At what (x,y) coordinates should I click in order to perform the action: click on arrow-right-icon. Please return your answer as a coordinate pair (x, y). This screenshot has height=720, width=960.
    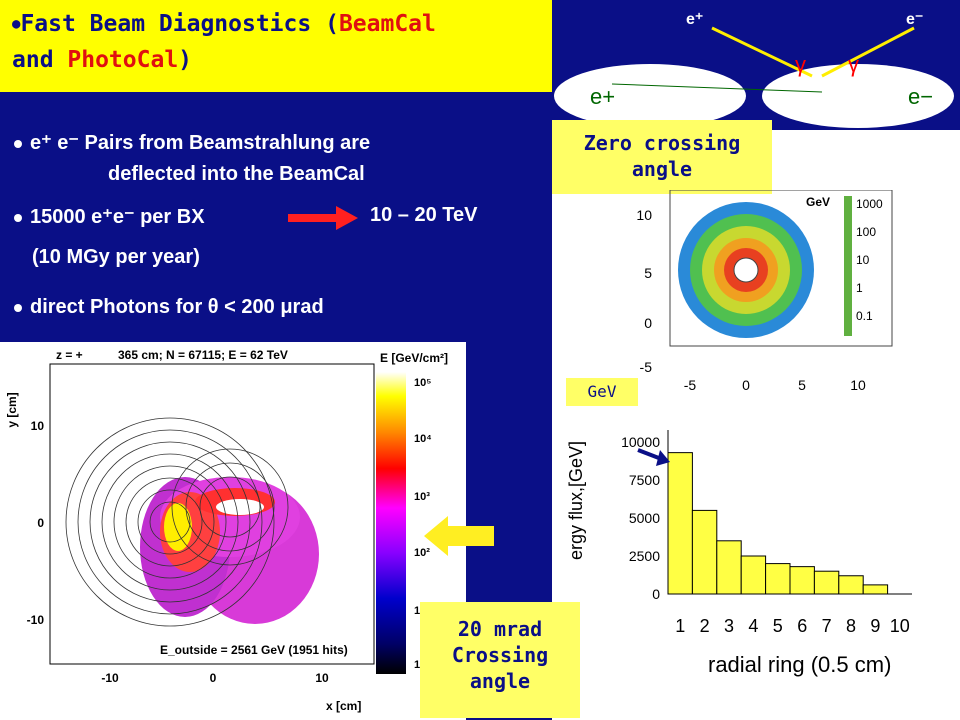
    Looking at the image, I should click on (323, 218).